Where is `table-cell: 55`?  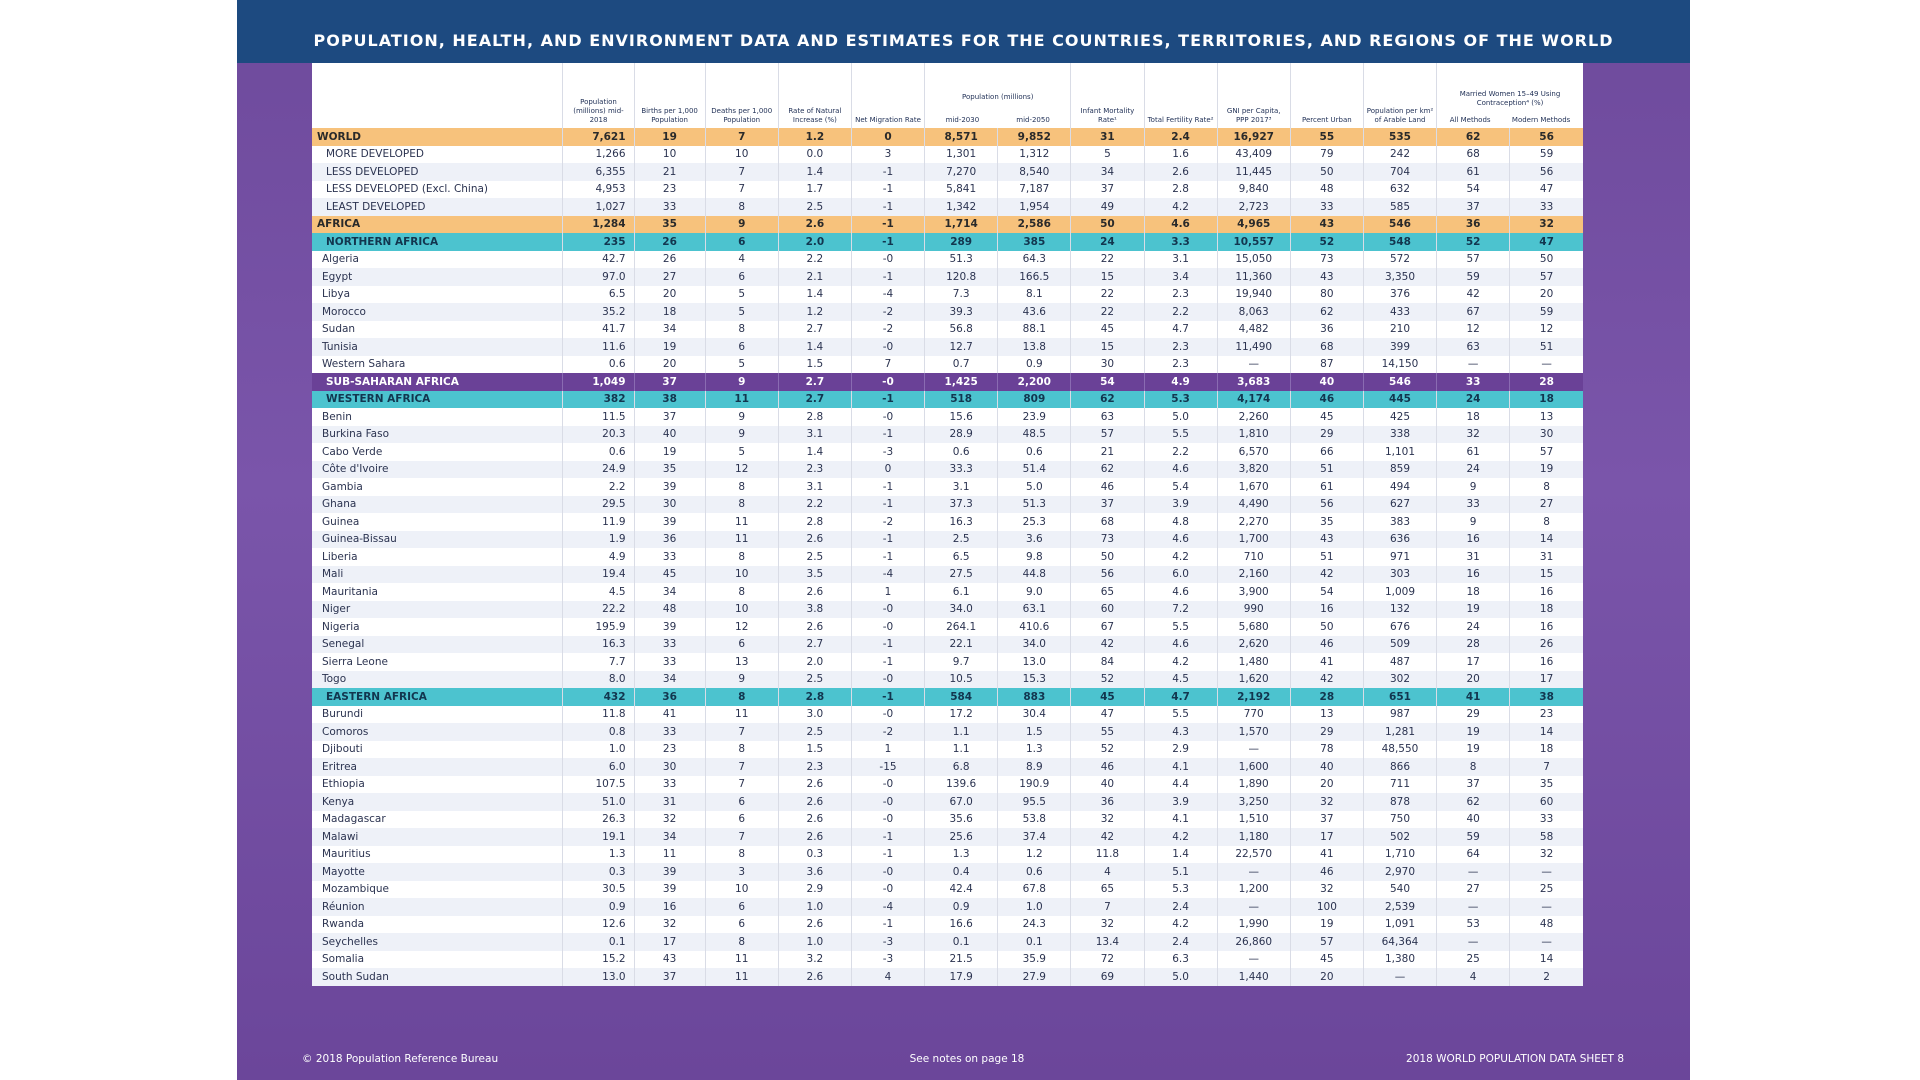
table-cell: 55 is located at coordinates (1326, 137).